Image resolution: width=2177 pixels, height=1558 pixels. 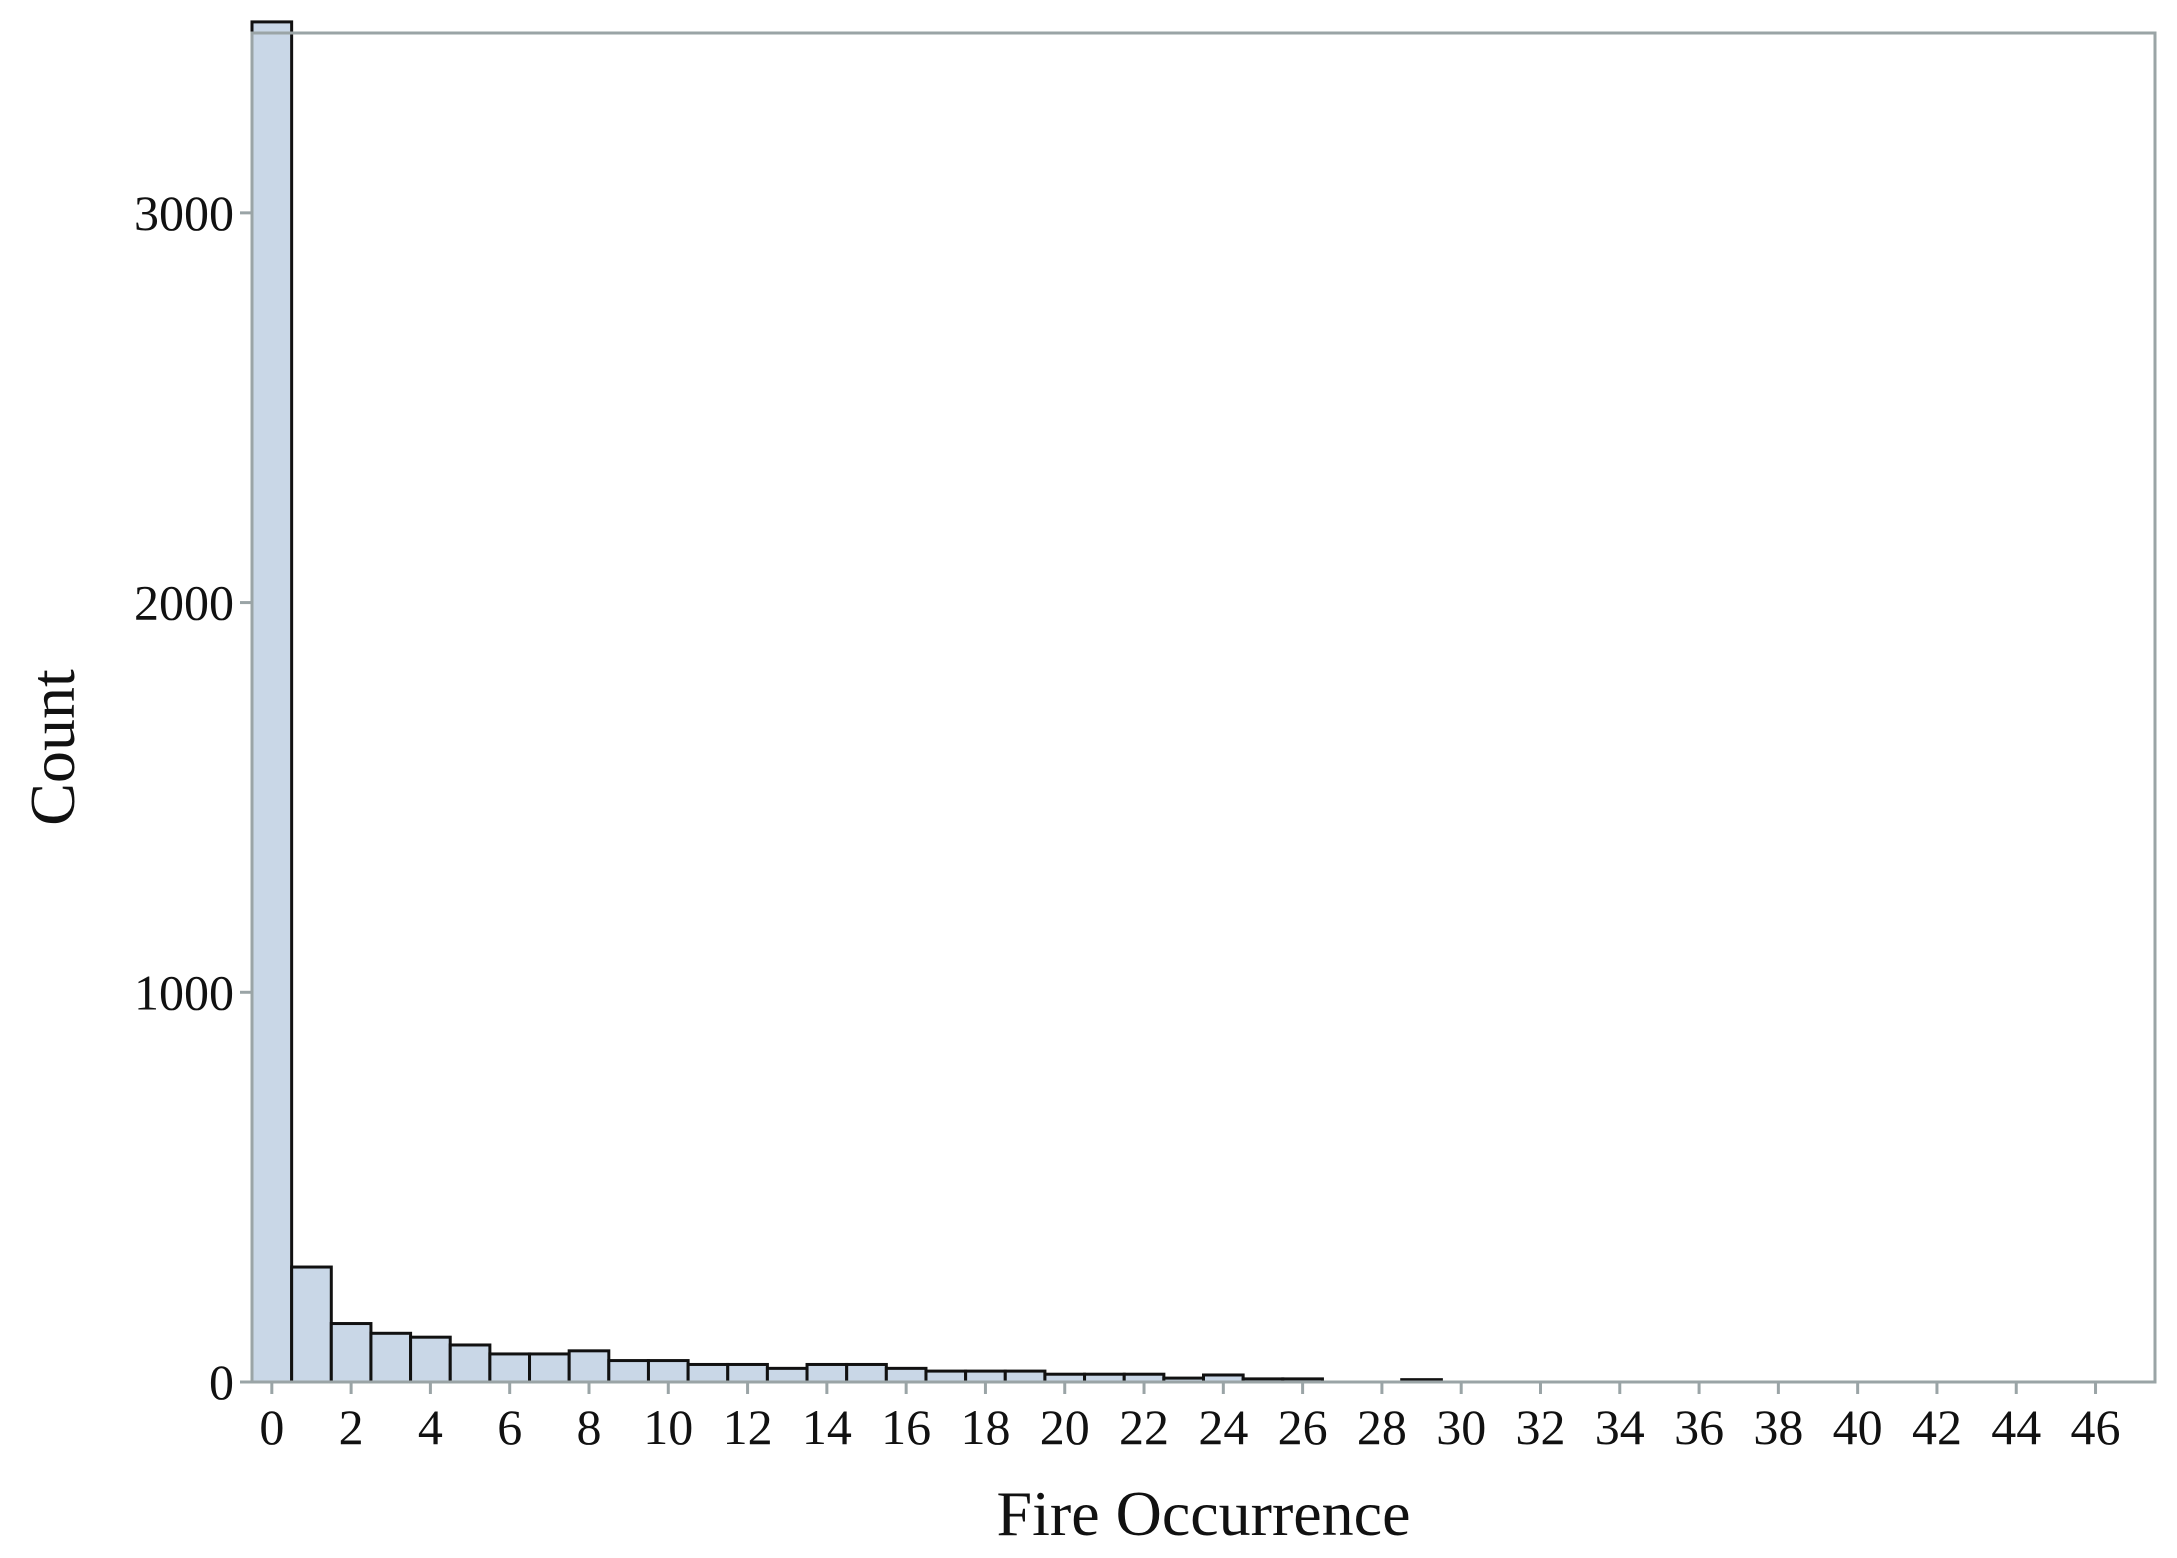 I want to click on x-tick-label: 22, so click(x=1144, y=1427).